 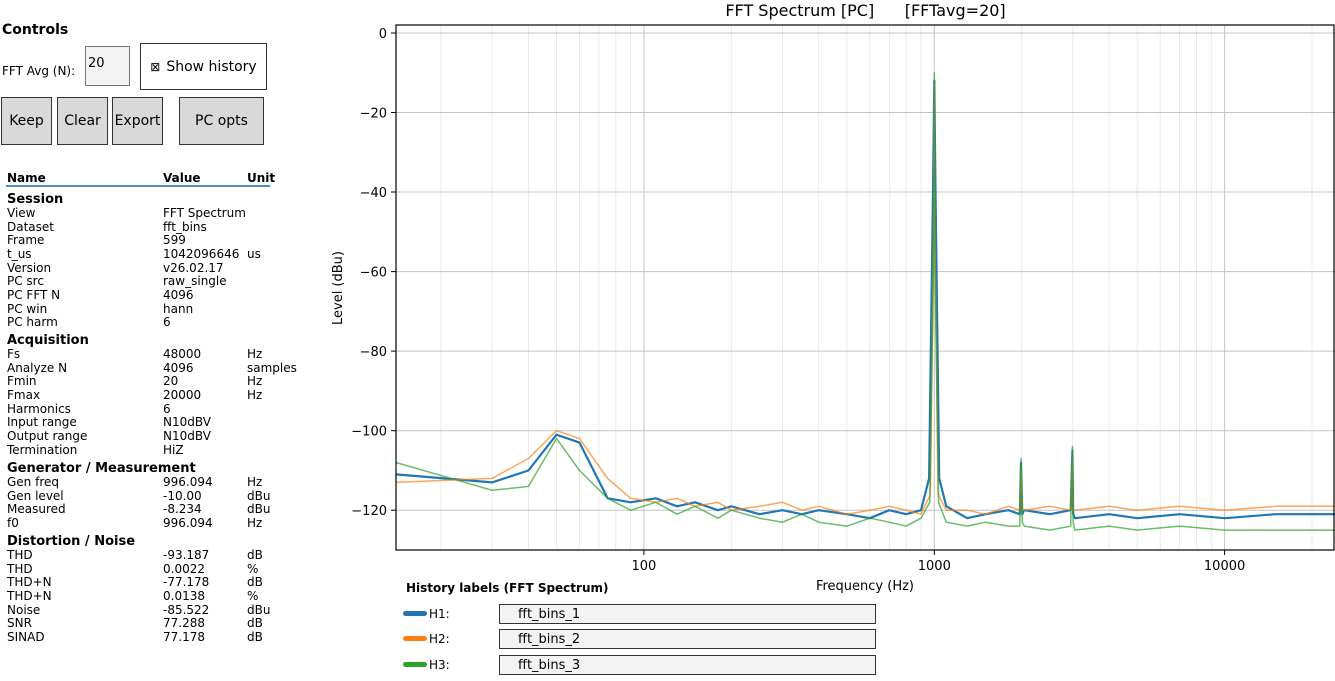 What do you see at coordinates (439, 639) in the screenshot?
I see `history-label: H2:` at bounding box center [439, 639].